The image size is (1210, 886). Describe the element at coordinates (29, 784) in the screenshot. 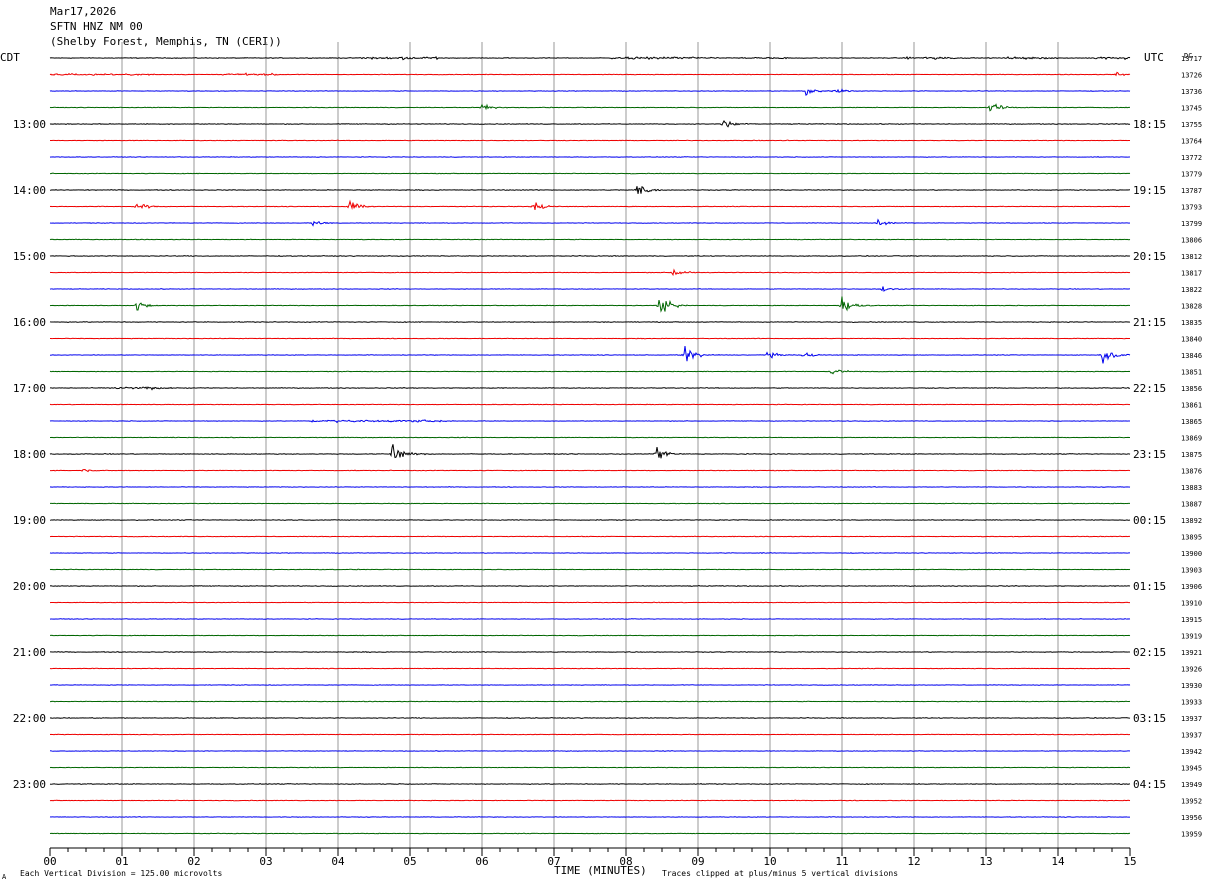

I see `cdt-time-label: 23:00` at that location.